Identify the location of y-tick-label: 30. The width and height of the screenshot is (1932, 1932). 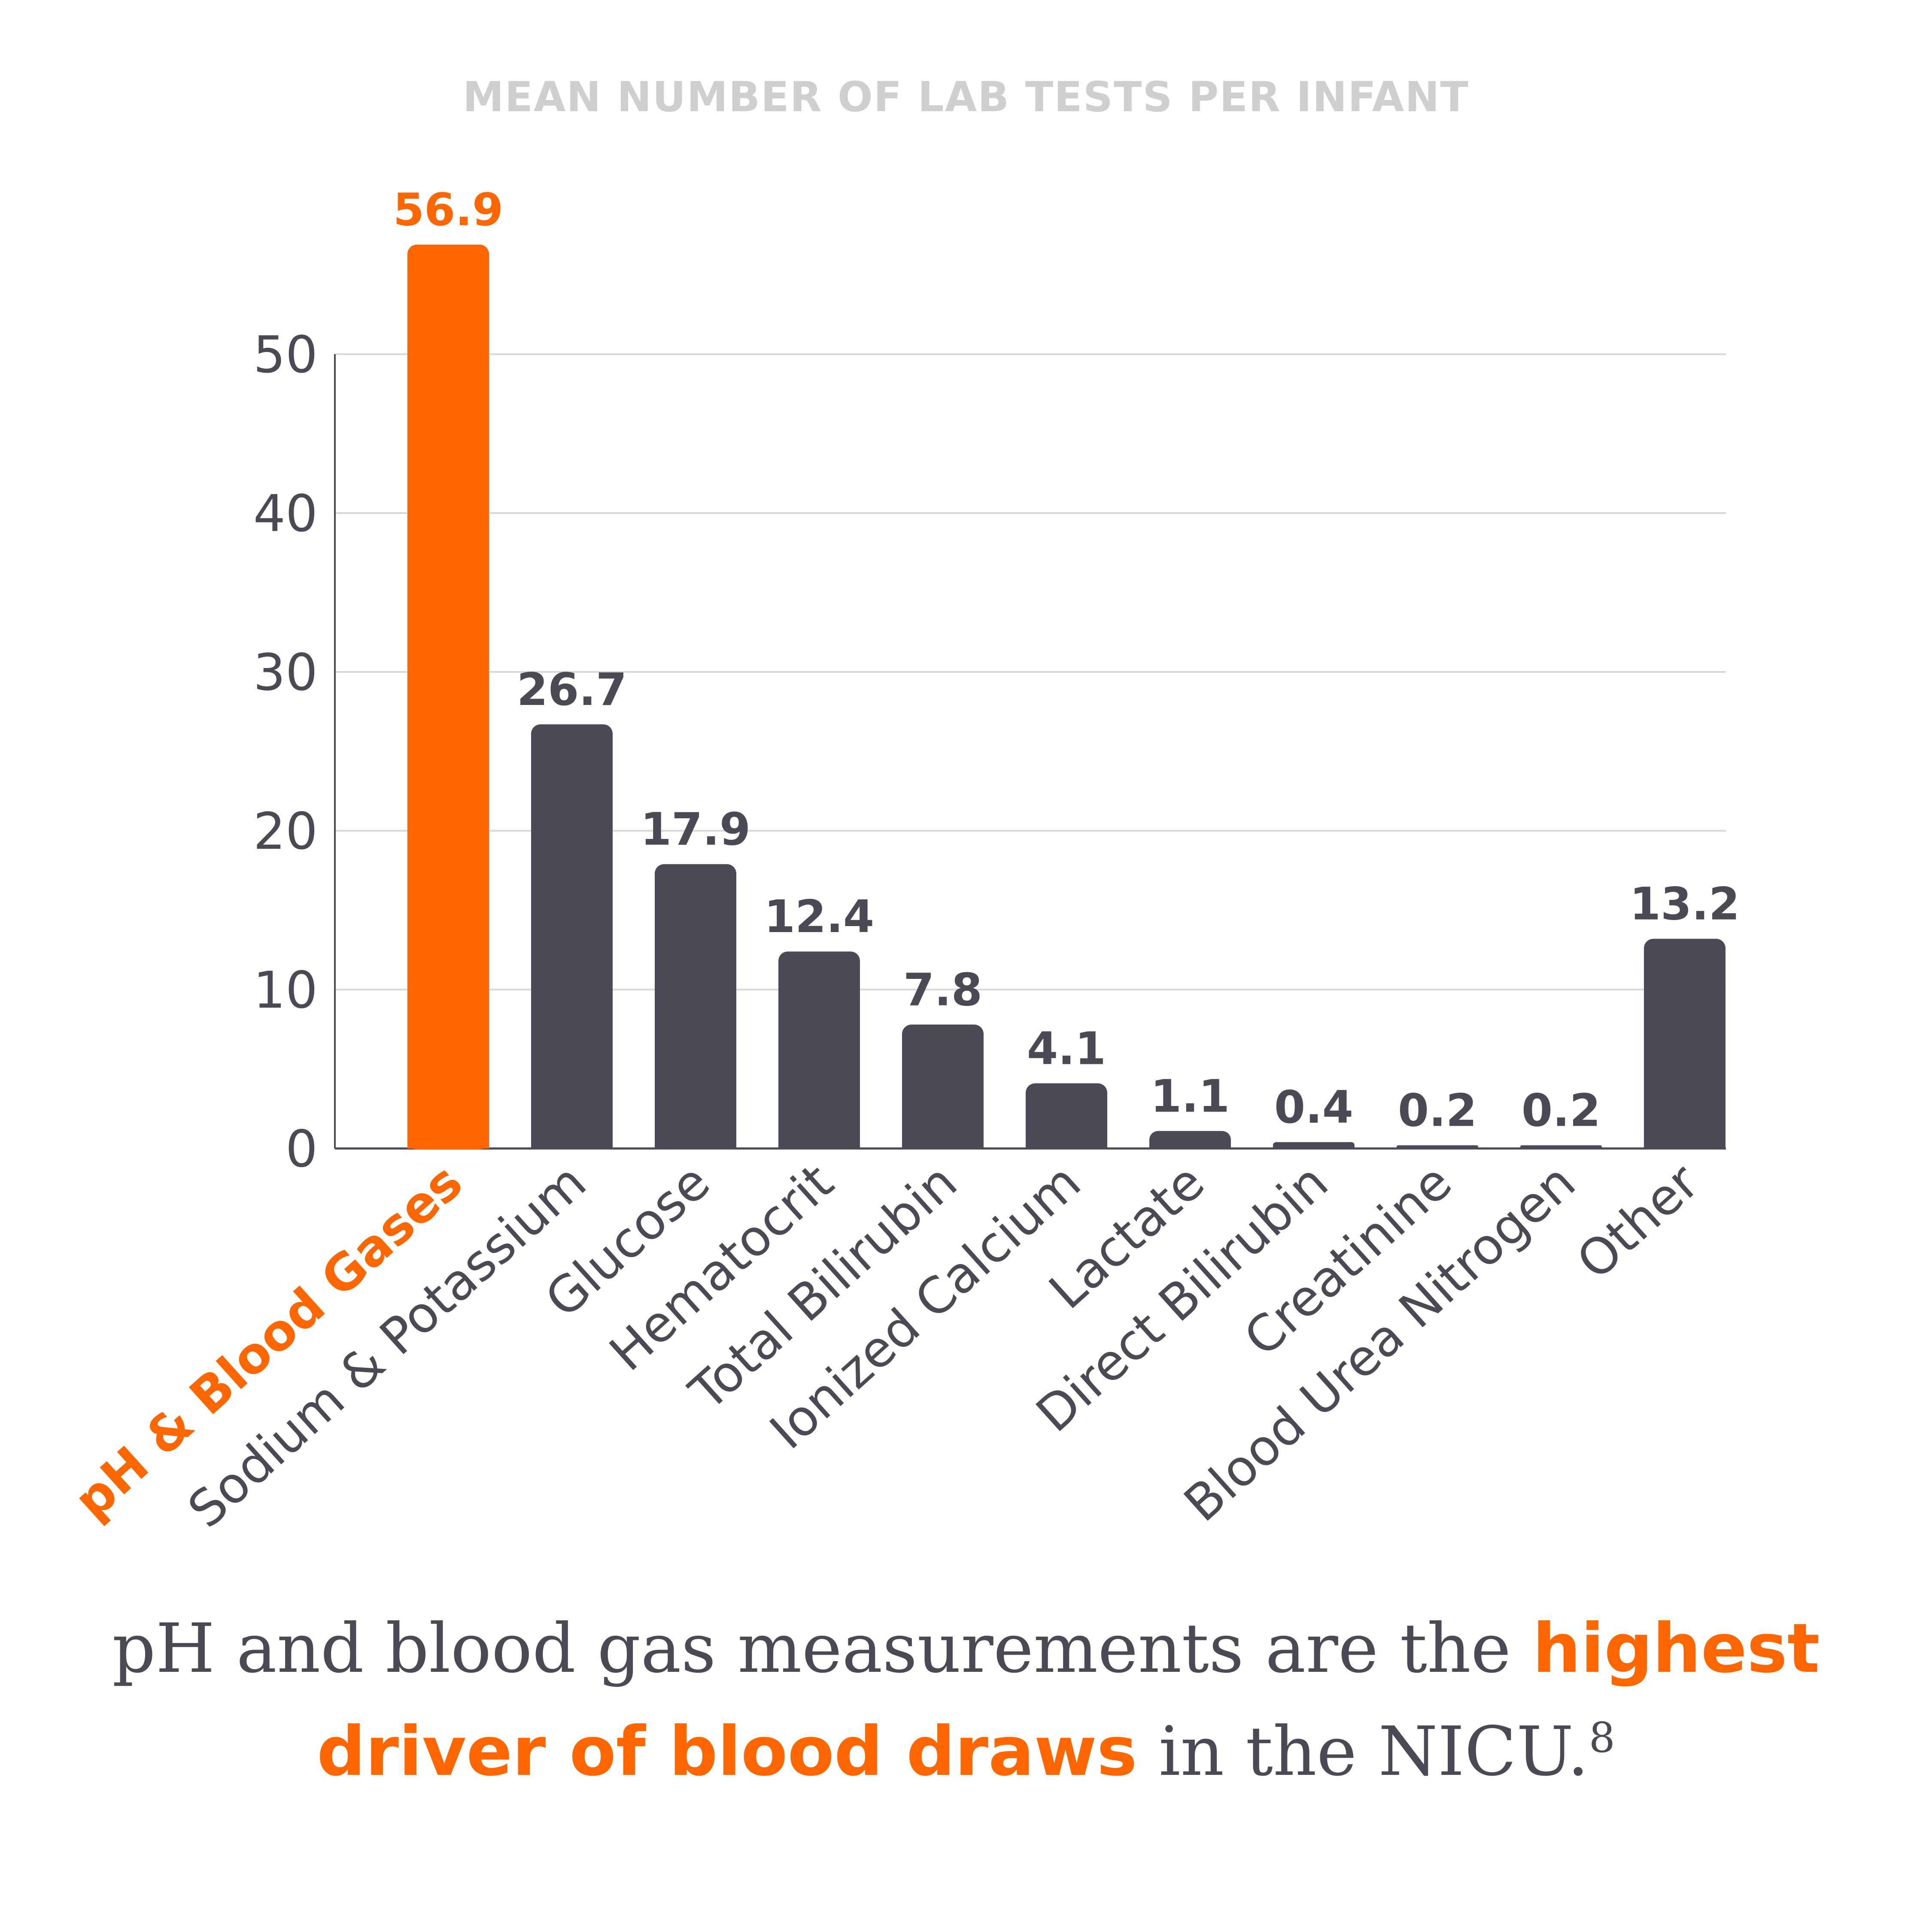
(285, 673).